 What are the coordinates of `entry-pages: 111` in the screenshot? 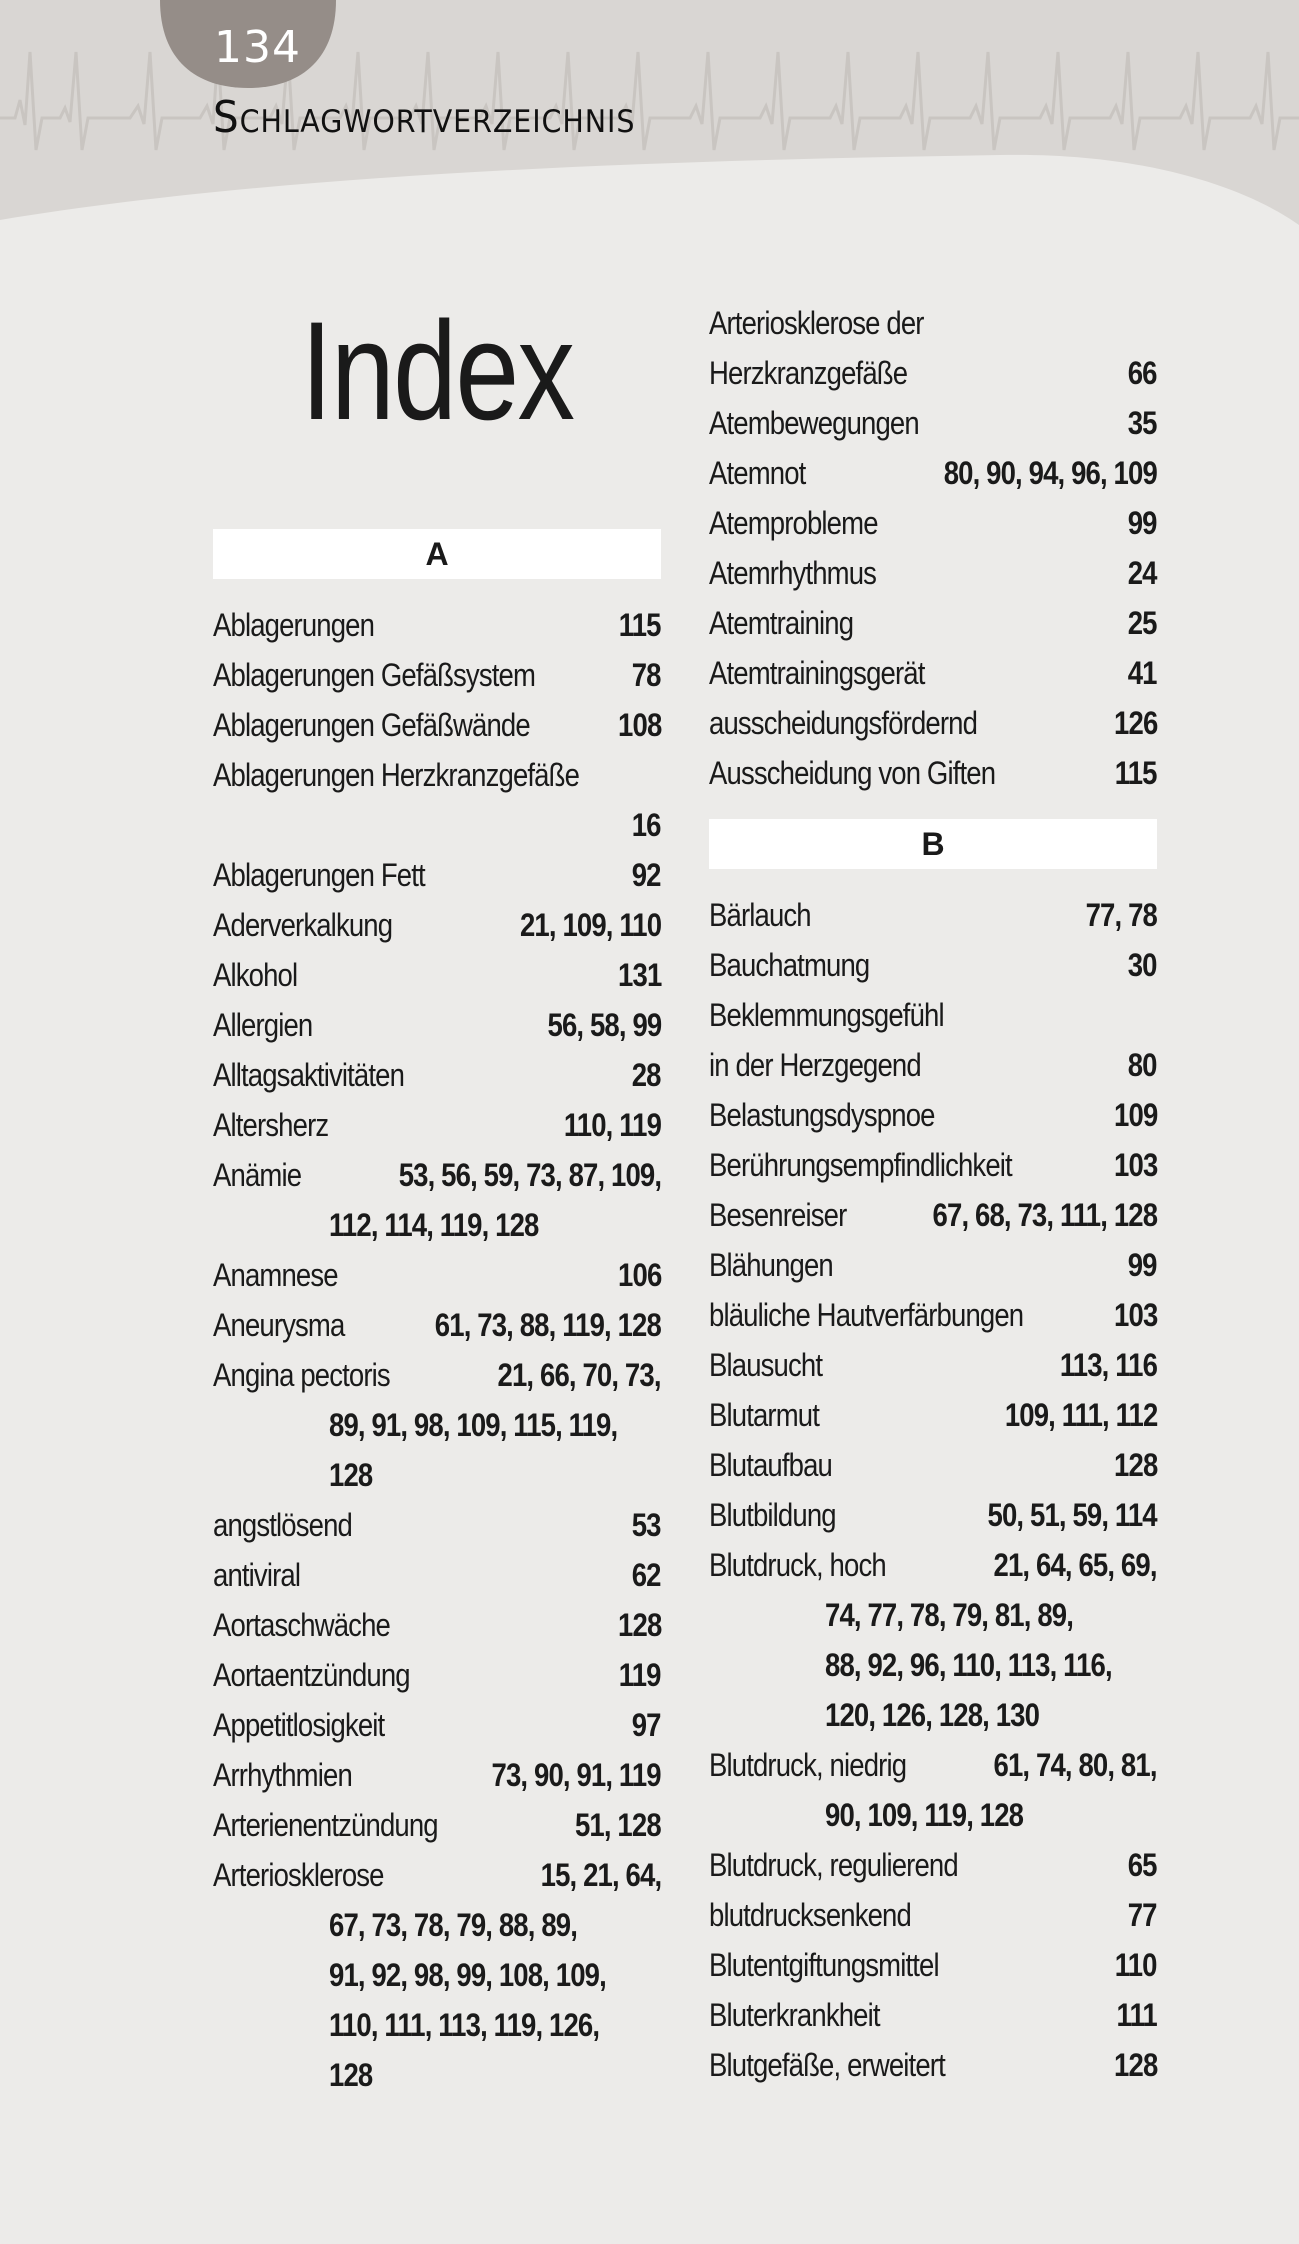 It's located at (1137, 2015).